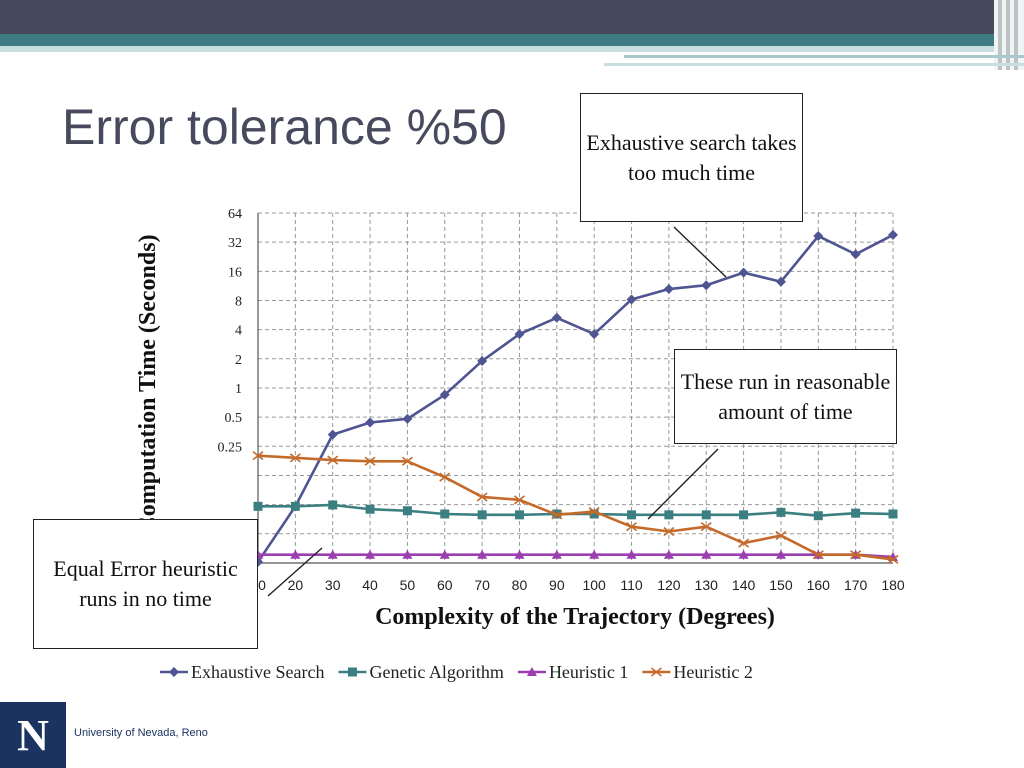 The image size is (1024, 768). What do you see at coordinates (700, 252) in the screenshot?
I see `pointer-exhaustive` at bounding box center [700, 252].